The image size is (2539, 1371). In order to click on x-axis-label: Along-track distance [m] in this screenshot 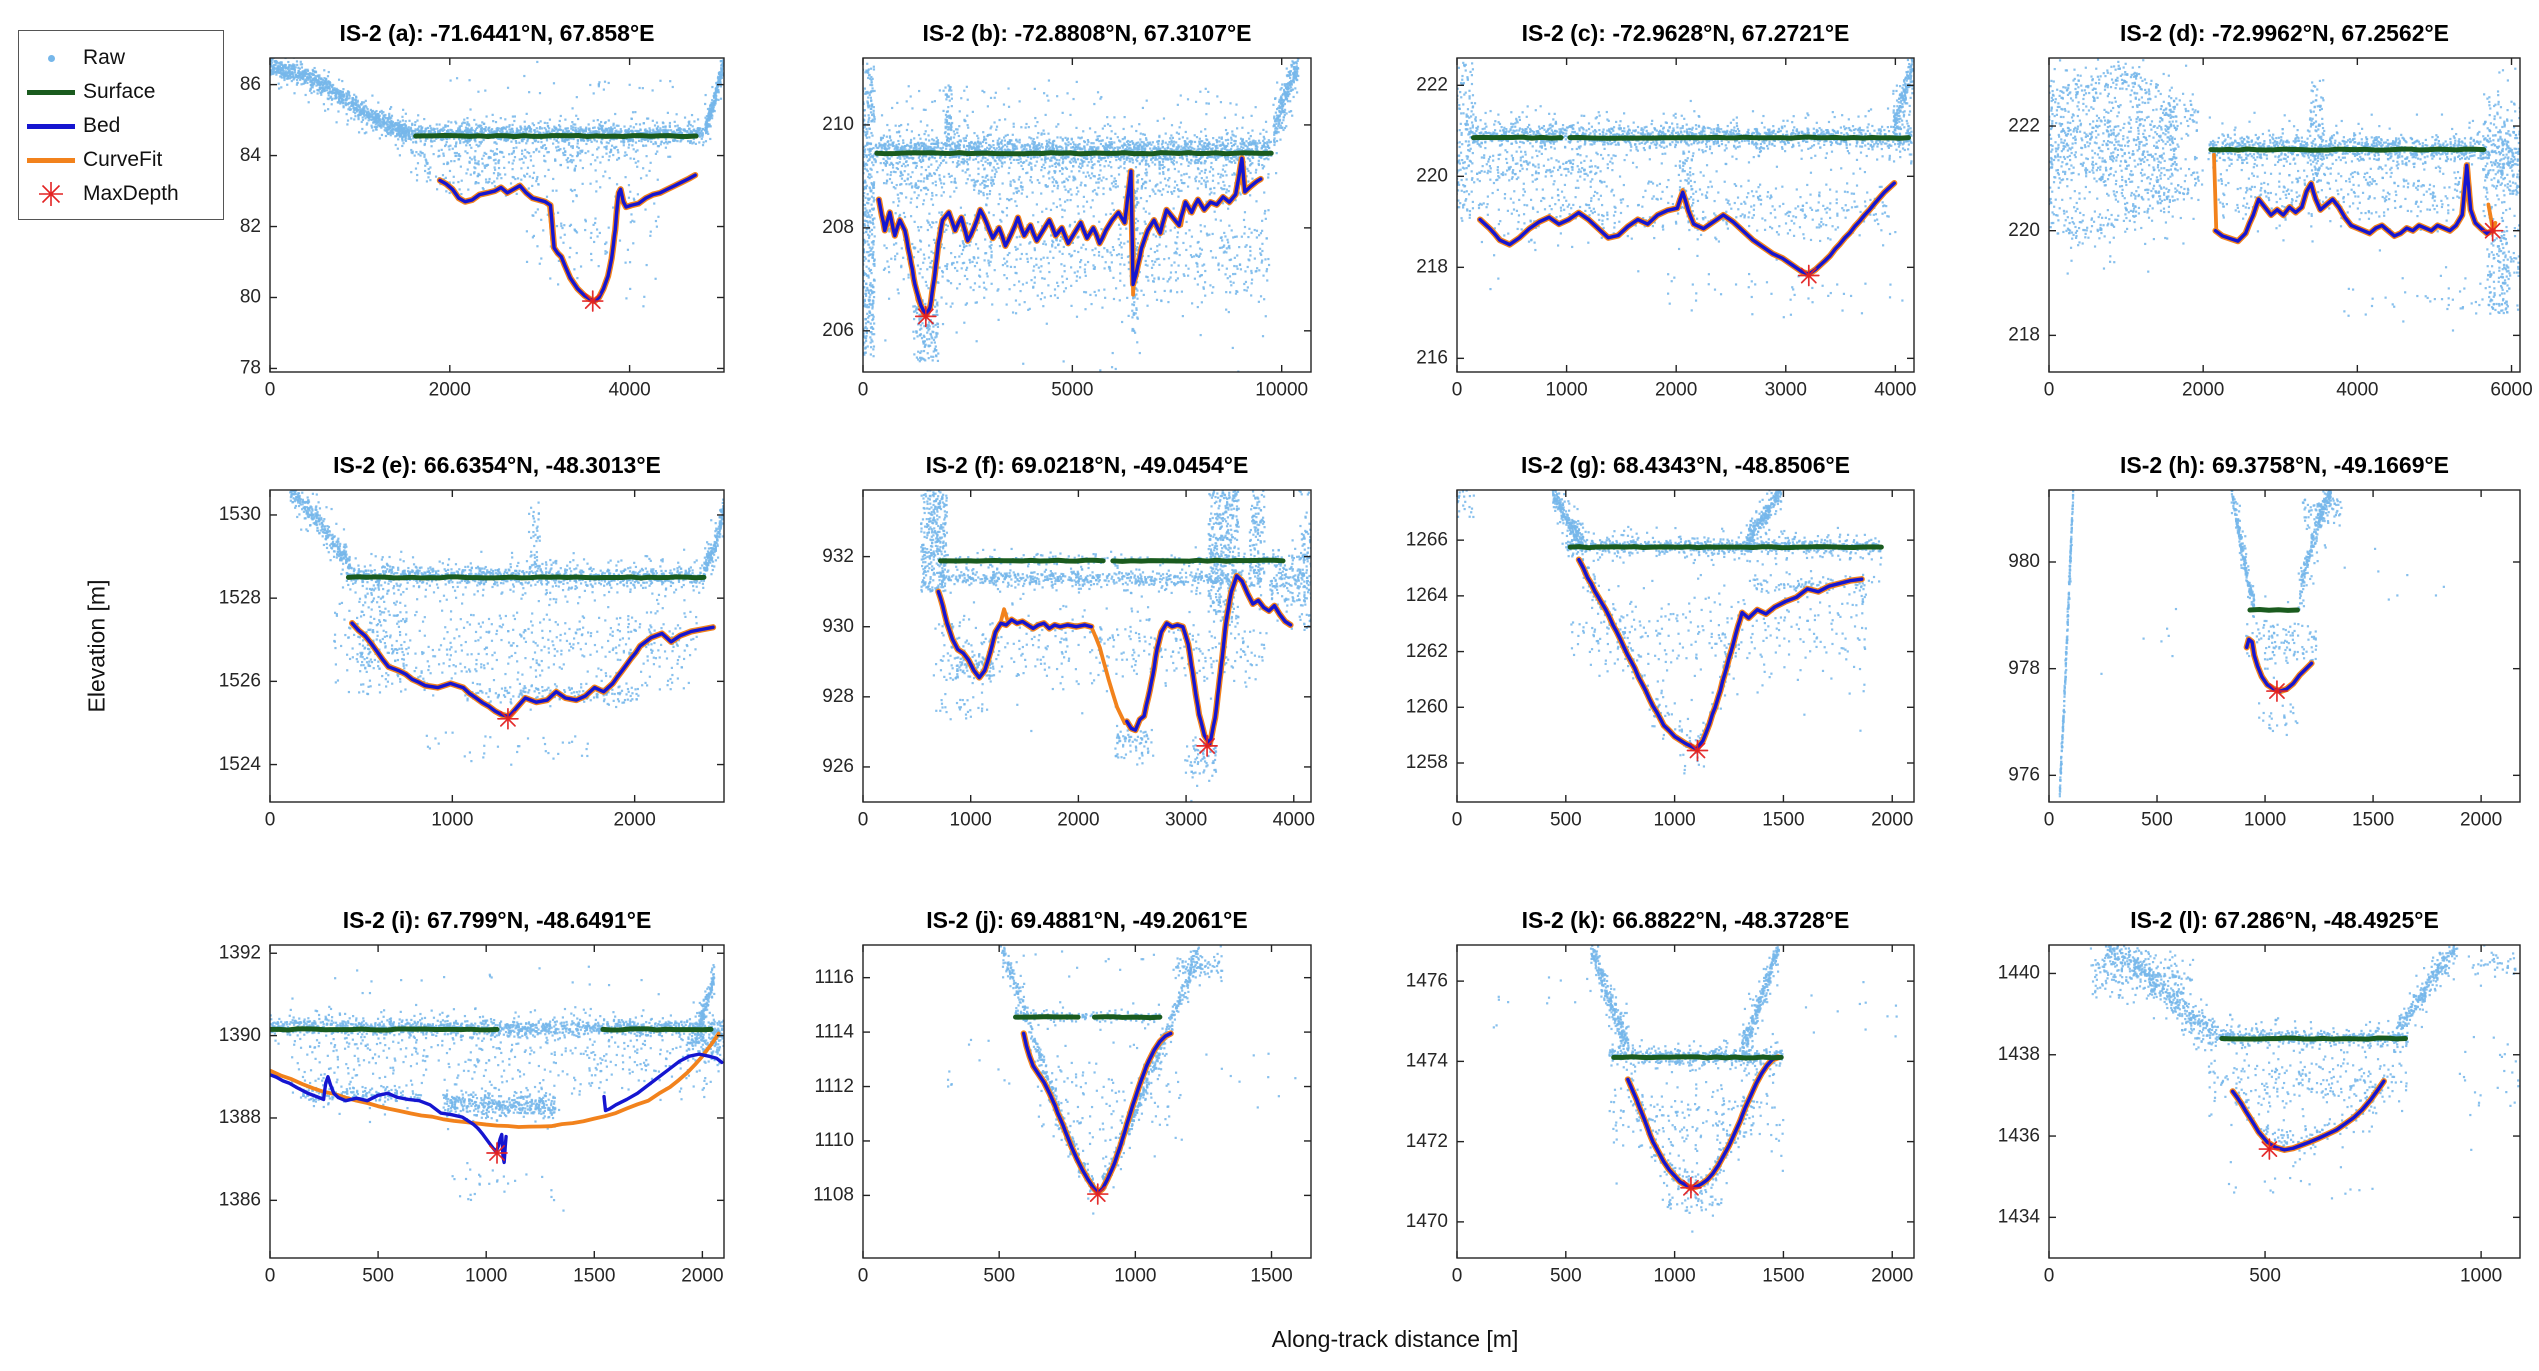, I will do `click(1395, 1339)`.